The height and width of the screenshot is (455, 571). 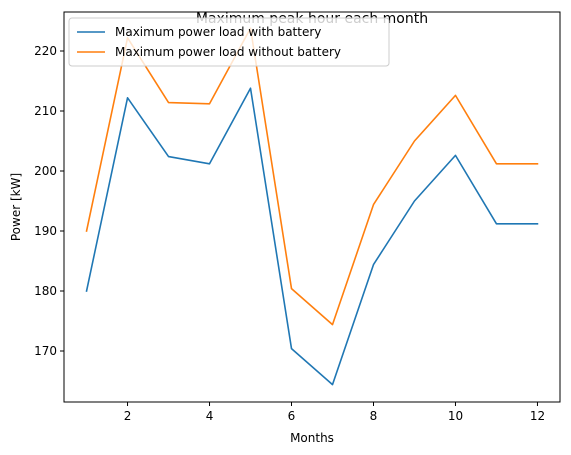 I want to click on x-tick-label: 6, so click(x=292, y=416).